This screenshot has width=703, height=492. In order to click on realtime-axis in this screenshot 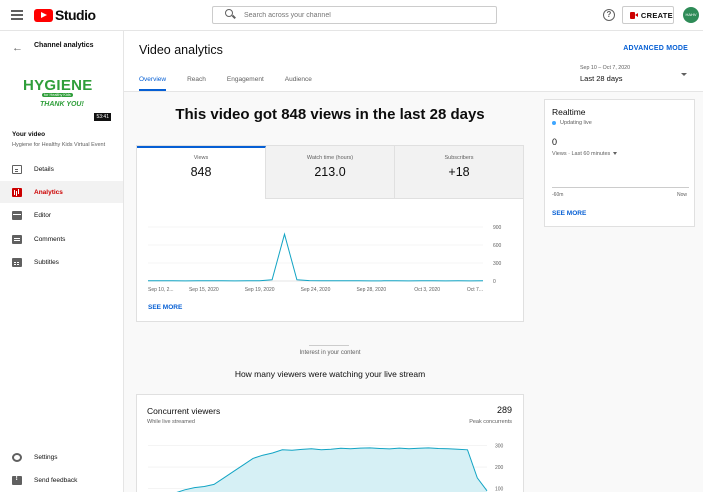, I will do `click(620, 187)`.